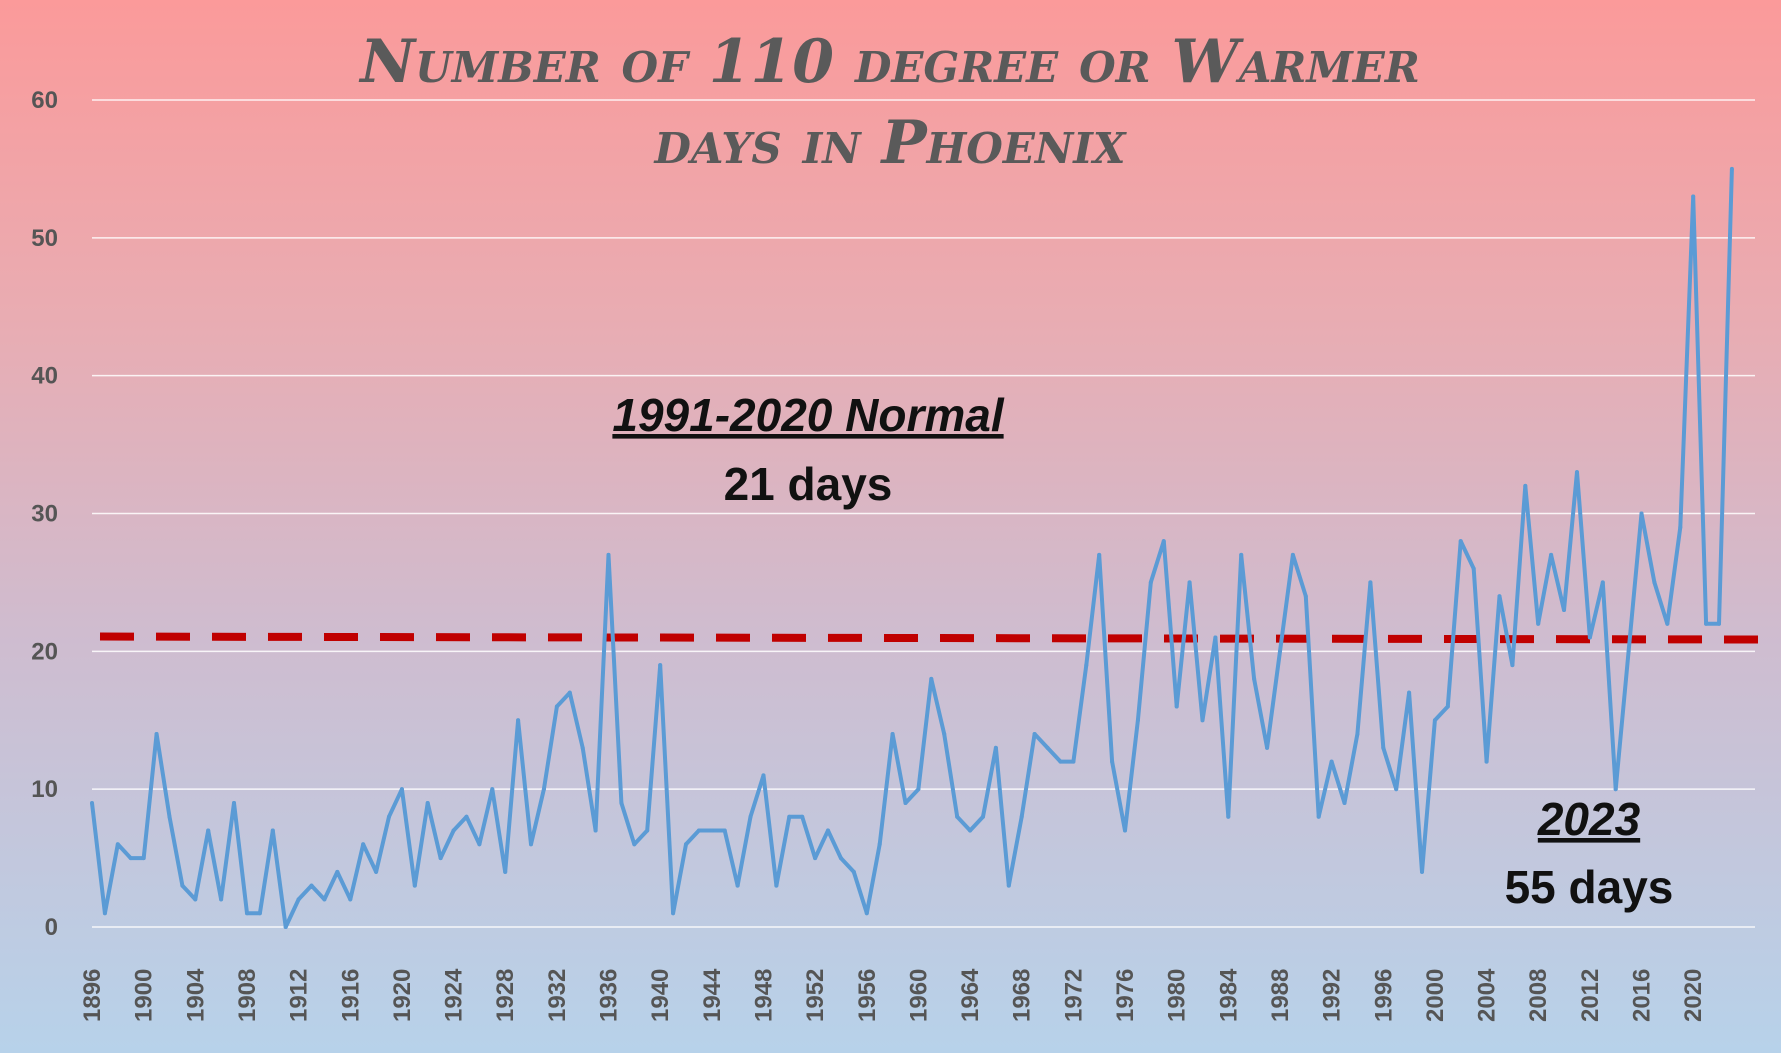  Describe the element at coordinates (1589, 887) in the screenshot. I see `recent-annotation-value: 55 days` at that location.